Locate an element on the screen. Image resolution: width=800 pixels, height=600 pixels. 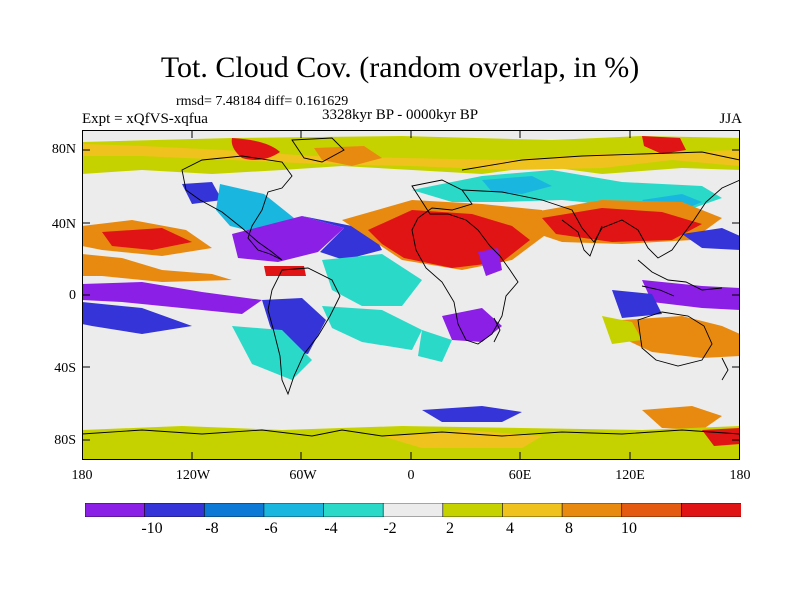
coast-europe-africa is located at coordinates (465, 262).